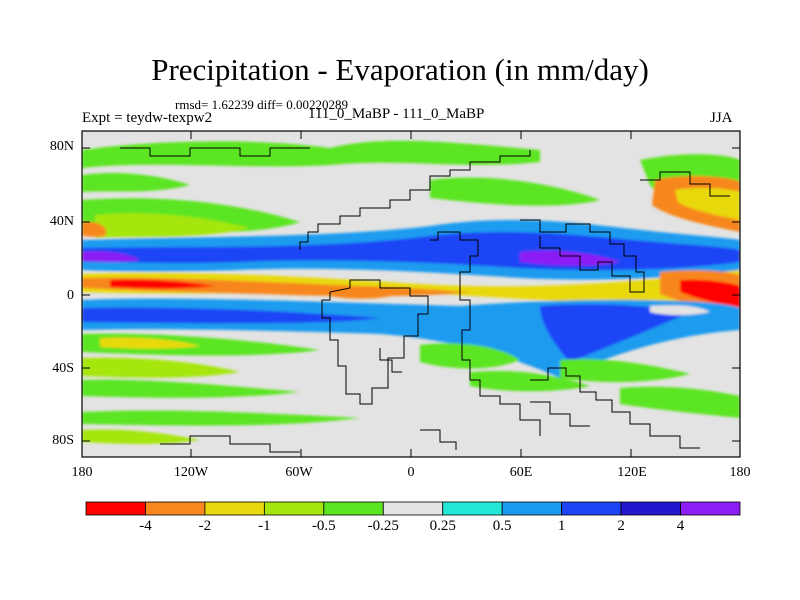  What do you see at coordinates (231, 315) in the screenshot?
I see `contour-south-pacific-blue` at bounding box center [231, 315].